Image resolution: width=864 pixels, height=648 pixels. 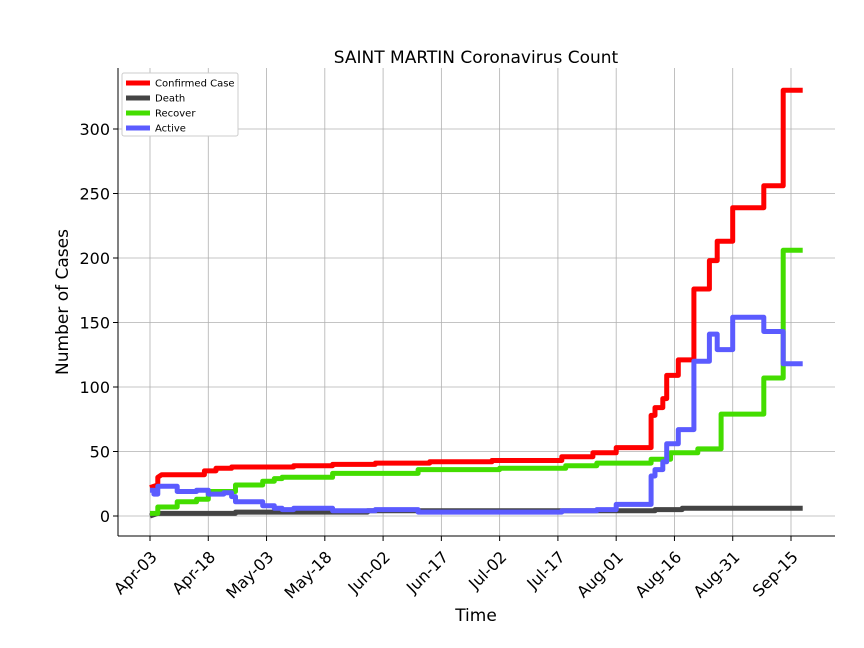 I want to click on legend-box, so click(x=180, y=104).